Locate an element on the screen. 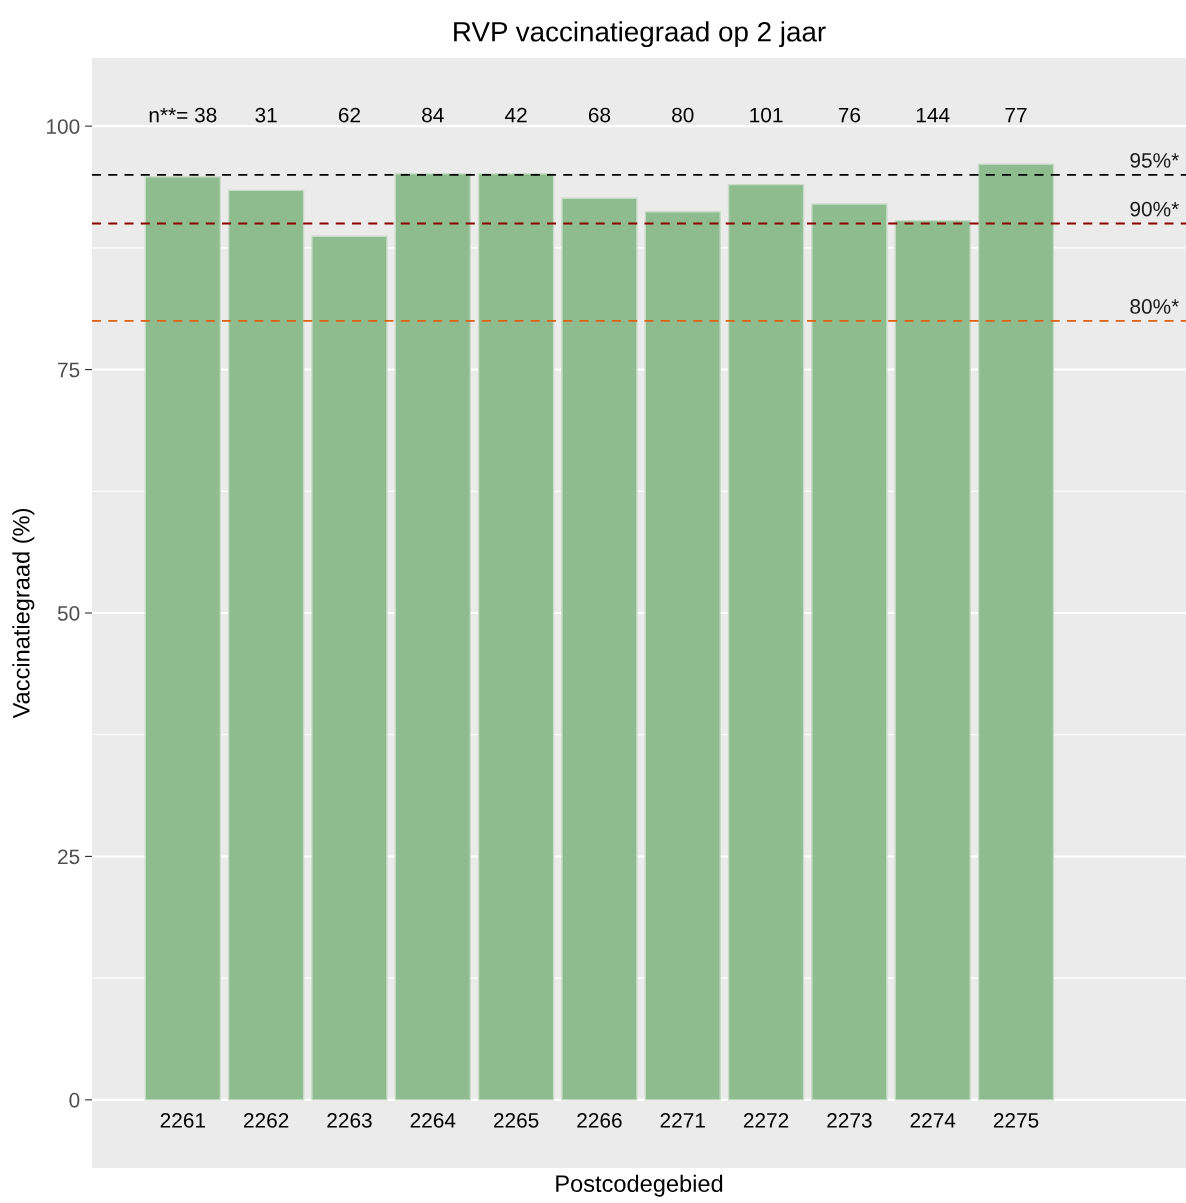 This screenshot has width=1186, height=1203. annotation: 31 is located at coordinates (266, 115).